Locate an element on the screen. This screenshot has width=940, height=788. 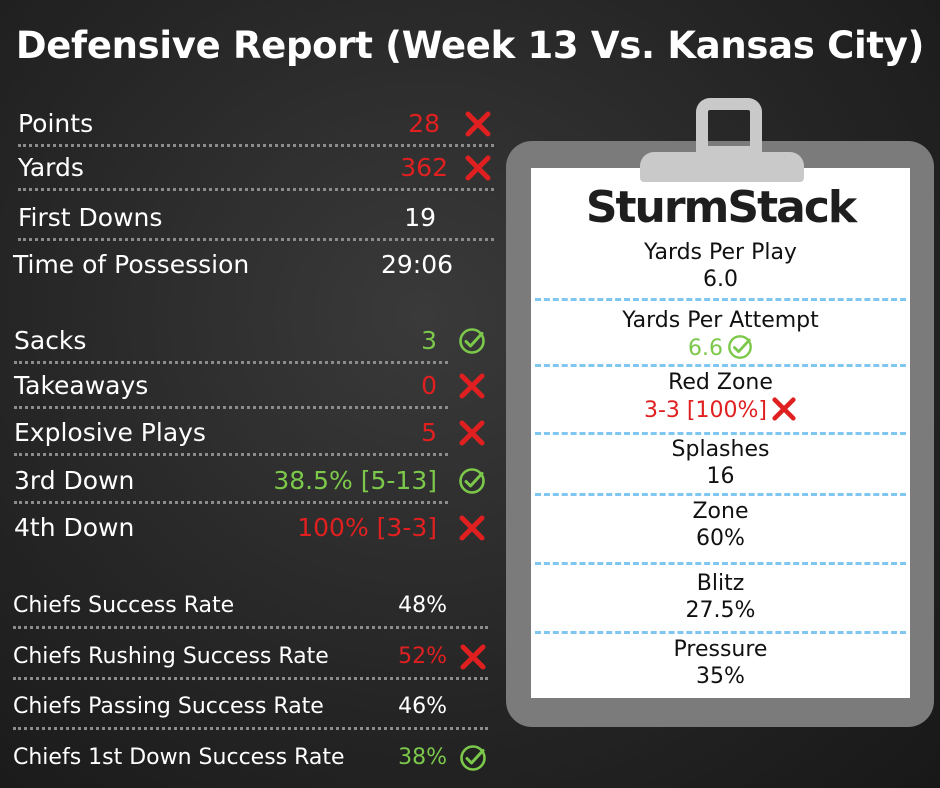
clipboard-stat-value-text: 16 is located at coordinates (720, 476).